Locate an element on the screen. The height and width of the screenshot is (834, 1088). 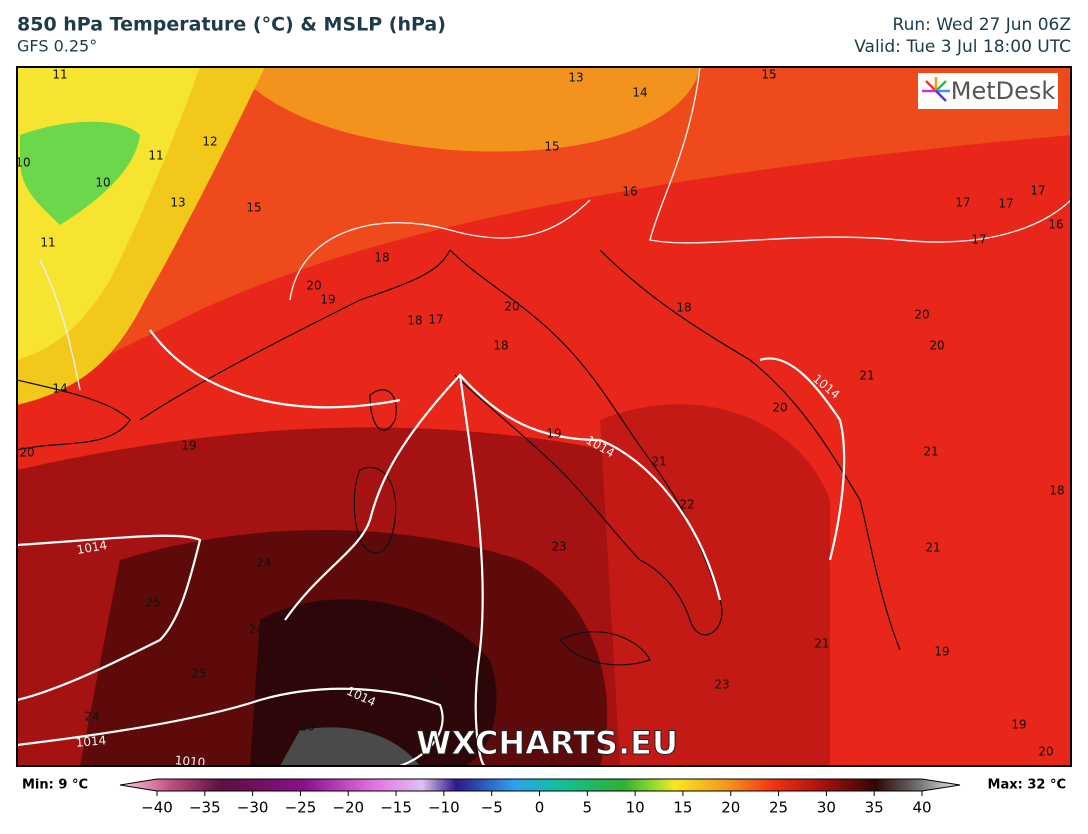
colorbar-tick-label: −25 is located at coordinates (301, 808).